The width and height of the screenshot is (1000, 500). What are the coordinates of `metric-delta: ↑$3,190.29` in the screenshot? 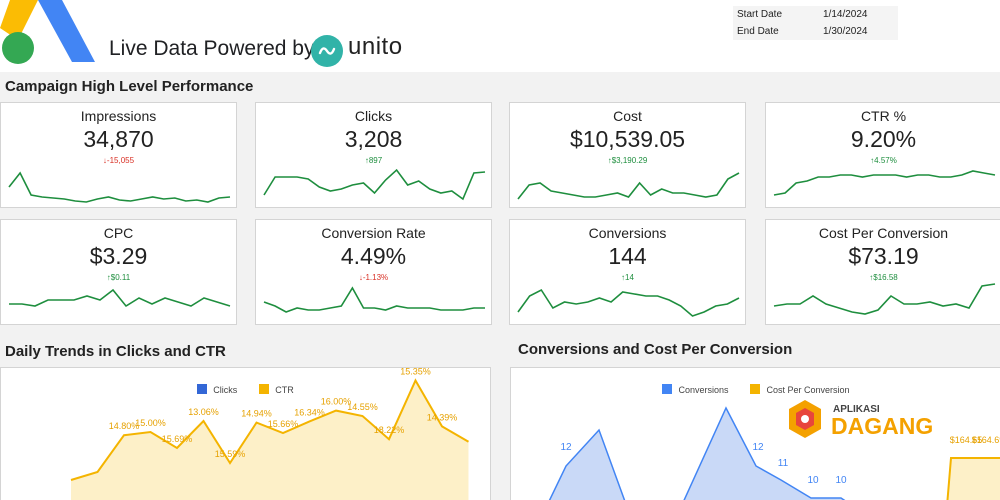 It's located at (627, 160).